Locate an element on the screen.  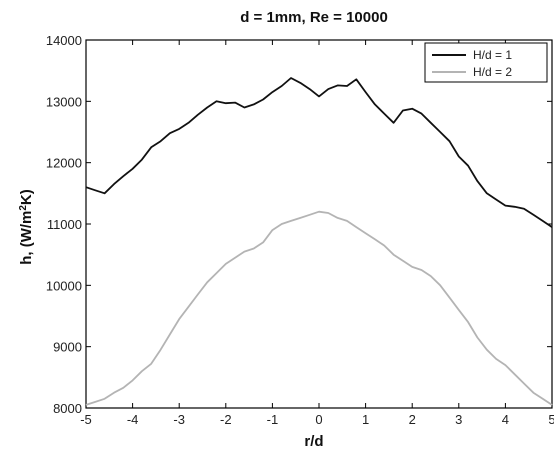
x-tick-label: 0 is located at coordinates (318, 419).